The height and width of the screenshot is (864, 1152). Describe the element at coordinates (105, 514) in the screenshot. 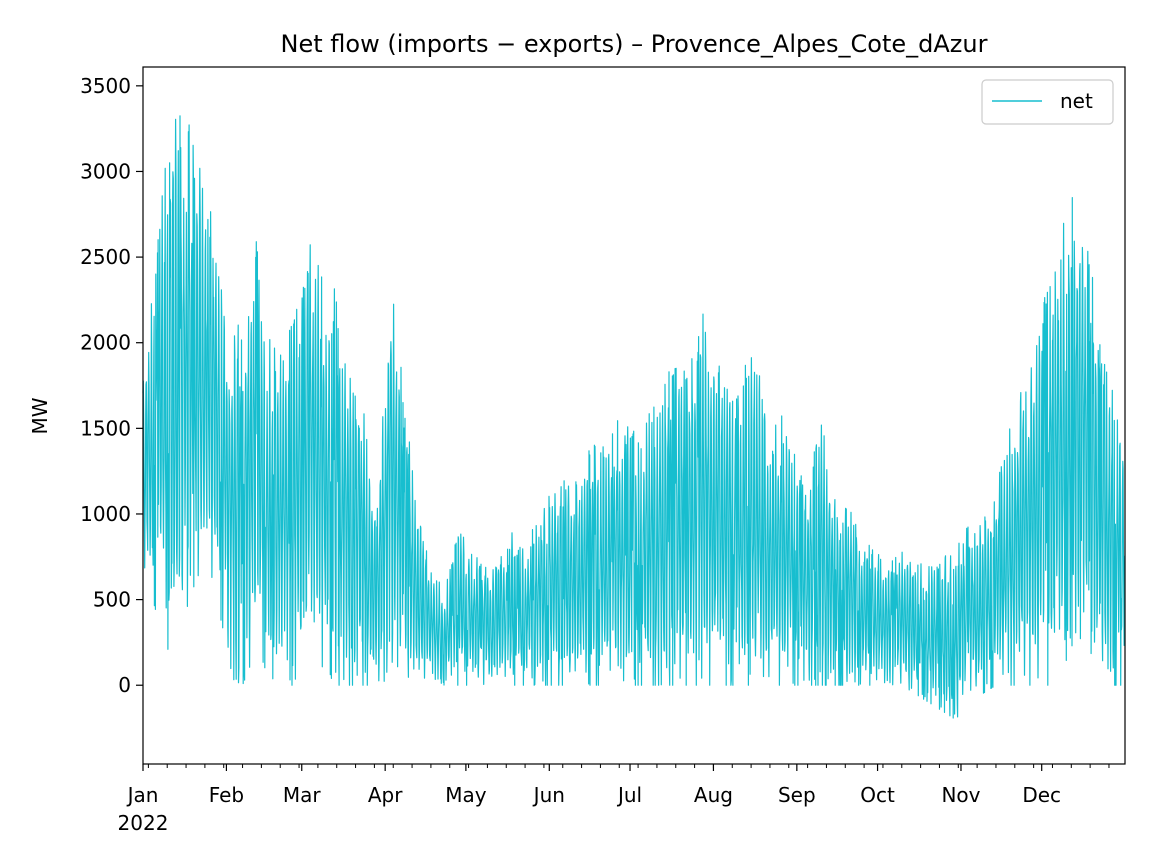

I see `y-tick-label: 1000` at that location.